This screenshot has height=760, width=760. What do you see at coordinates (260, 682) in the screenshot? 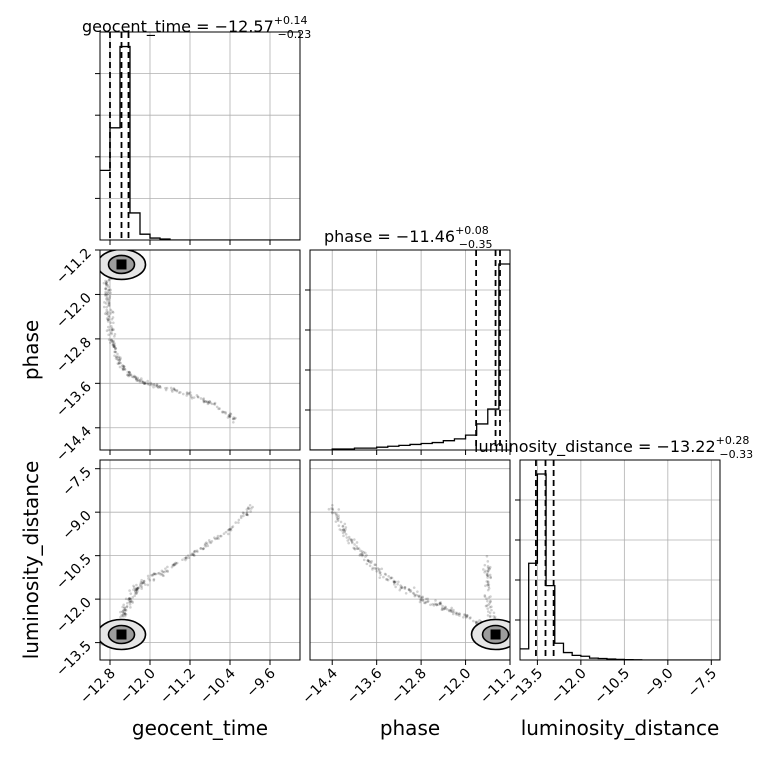
I see `xtick-label: −9.6` at bounding box center [260, 682].